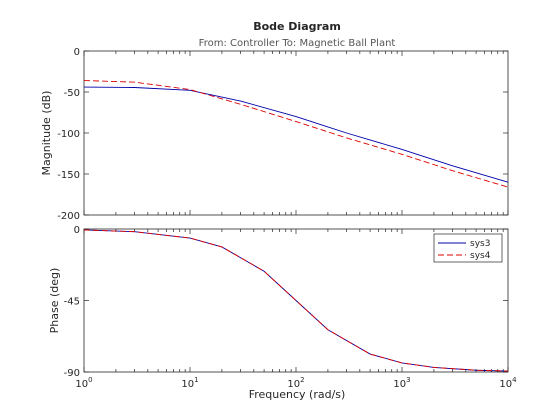 The image size is (560, 420). What do you see at coordinates (297, 43) in the screenshot?
I see `chart-subtitle: From: Controller To: Magnetic Ball Plant` at bounding box center [297, 43].